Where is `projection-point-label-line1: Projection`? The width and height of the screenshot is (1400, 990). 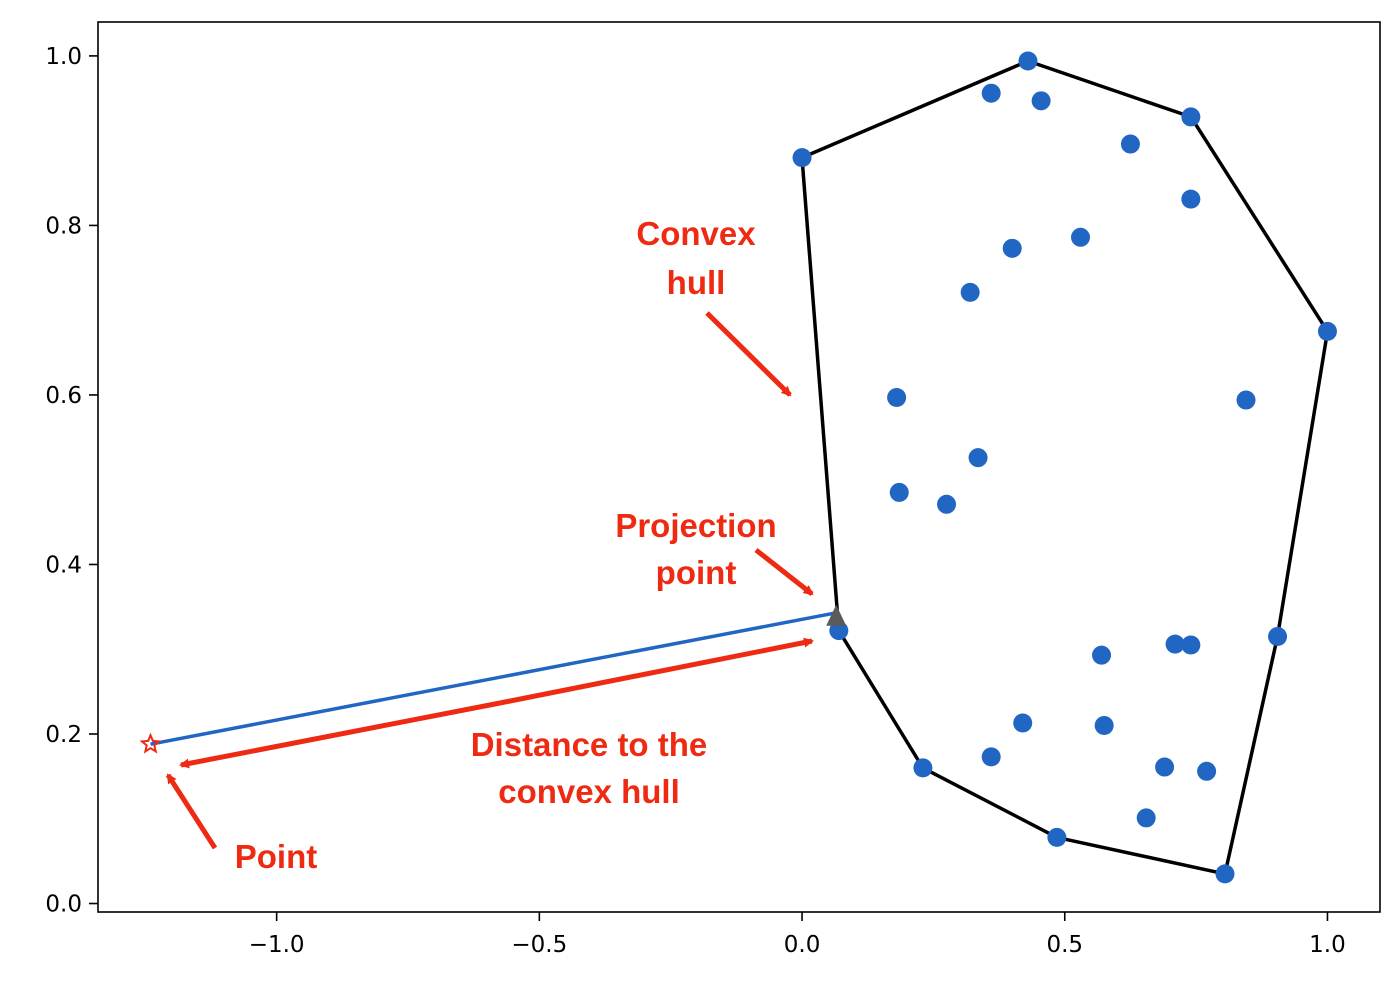 projection-point-label-line1: Projection is located at coordinates (695, 525).